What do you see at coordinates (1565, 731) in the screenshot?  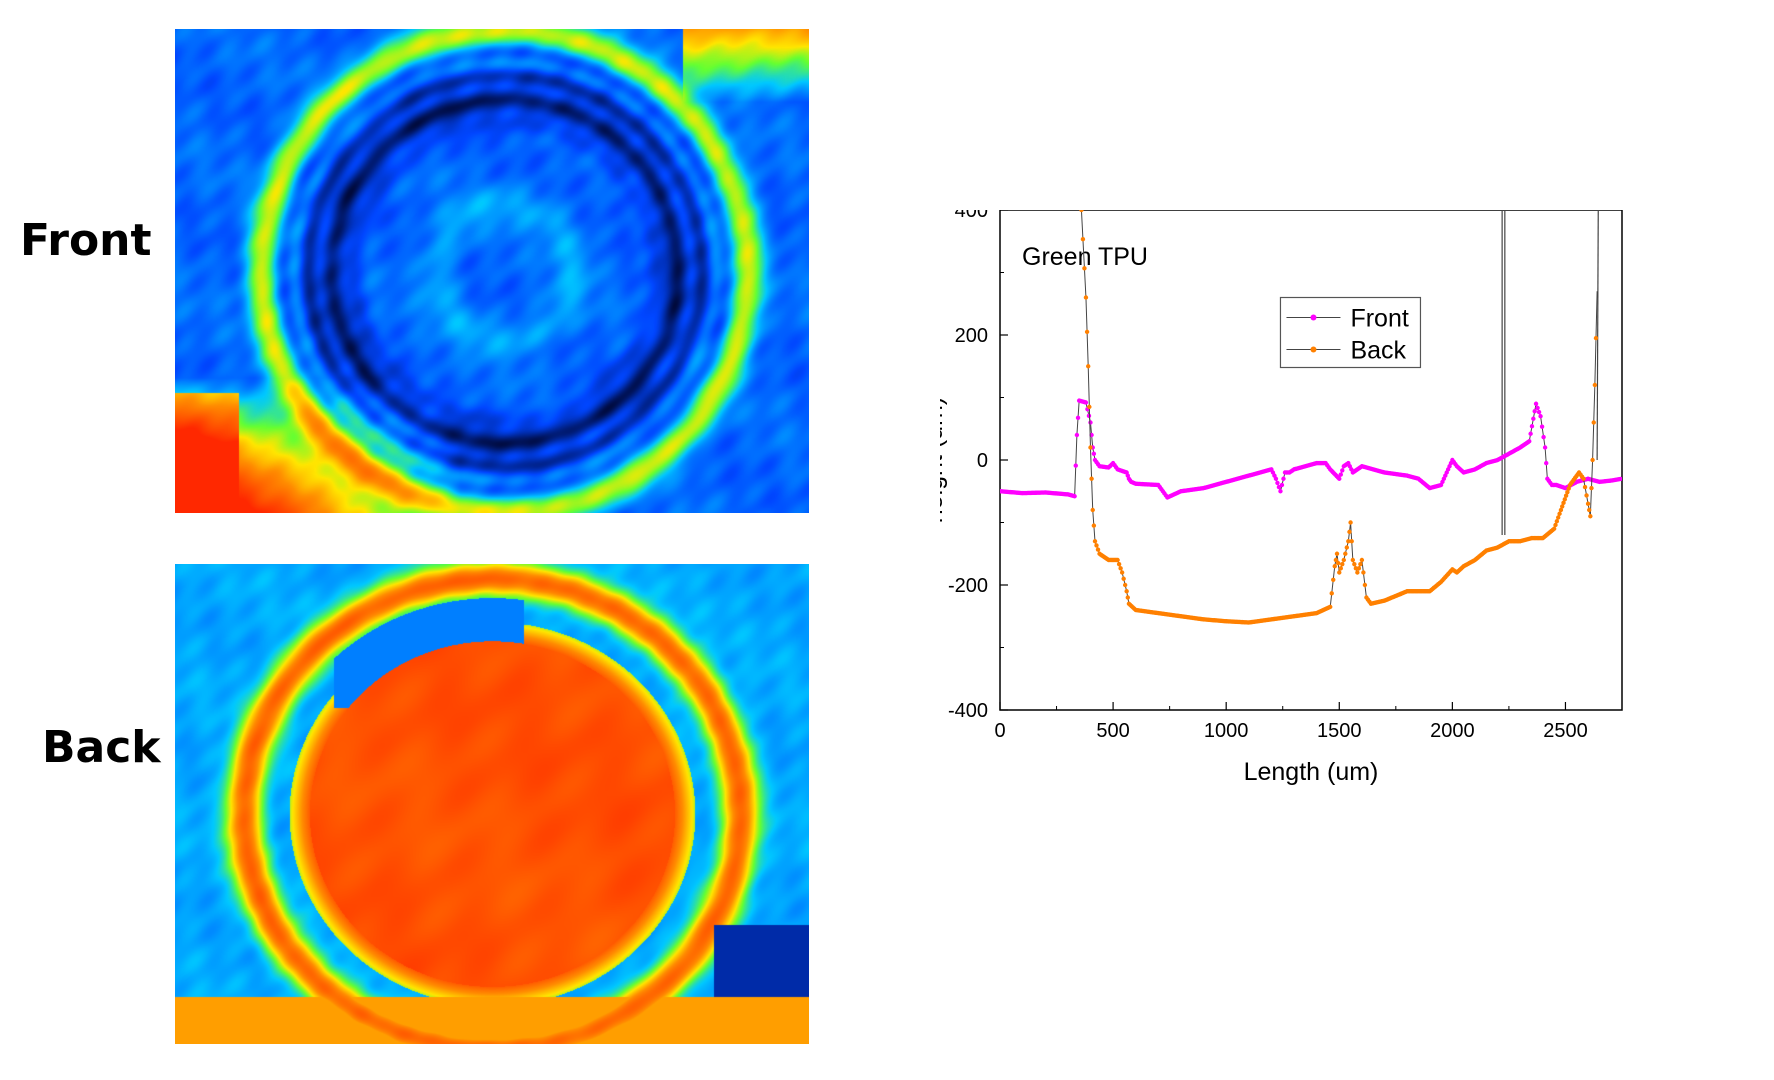 I see `x-tick-label: 2500` at bounding box center [1565, 731].